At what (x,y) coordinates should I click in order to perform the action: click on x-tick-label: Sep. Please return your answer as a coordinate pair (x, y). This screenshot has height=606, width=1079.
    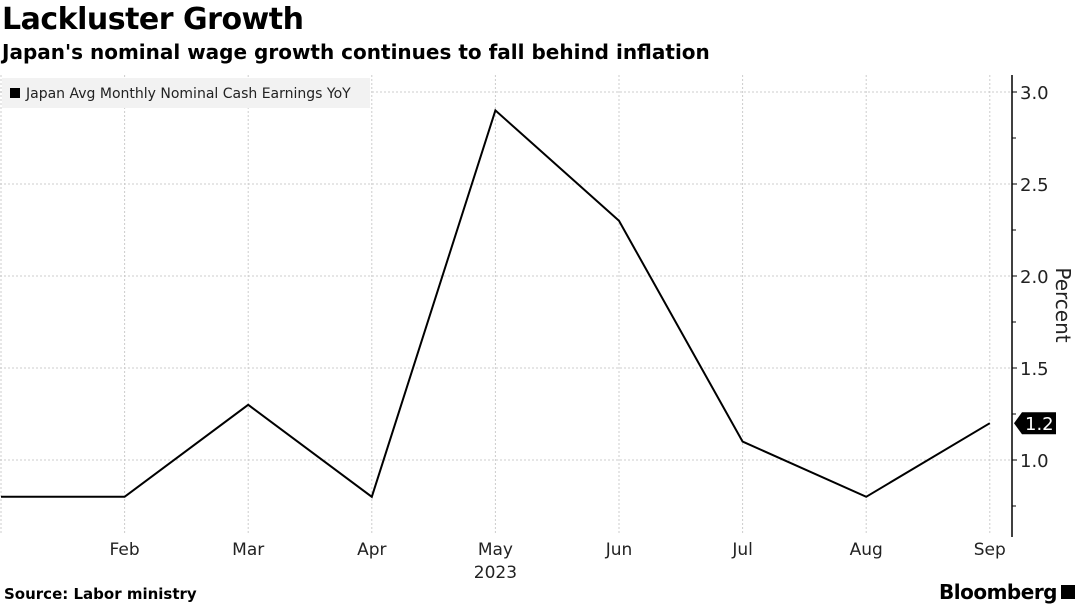
    Looking at the image, I should click on (990, 550).